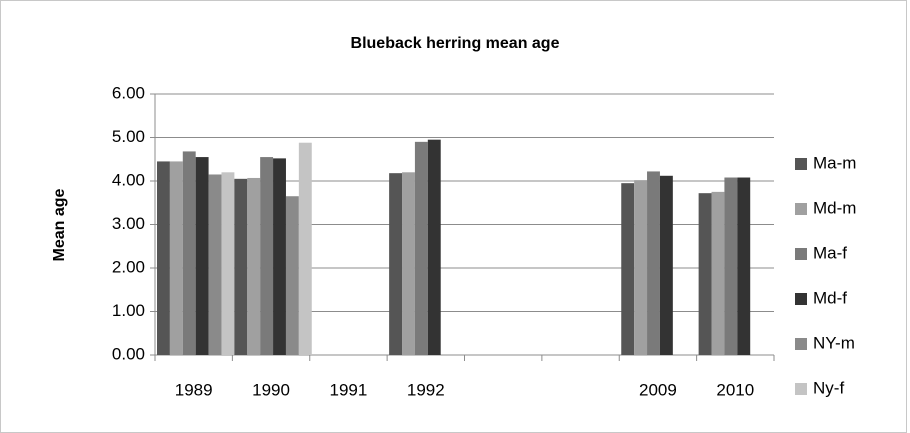  What do you see at coordinates (834, 207) in the screenshot?
I see `legend-label: Md-m` at bounding box center [834, 207].